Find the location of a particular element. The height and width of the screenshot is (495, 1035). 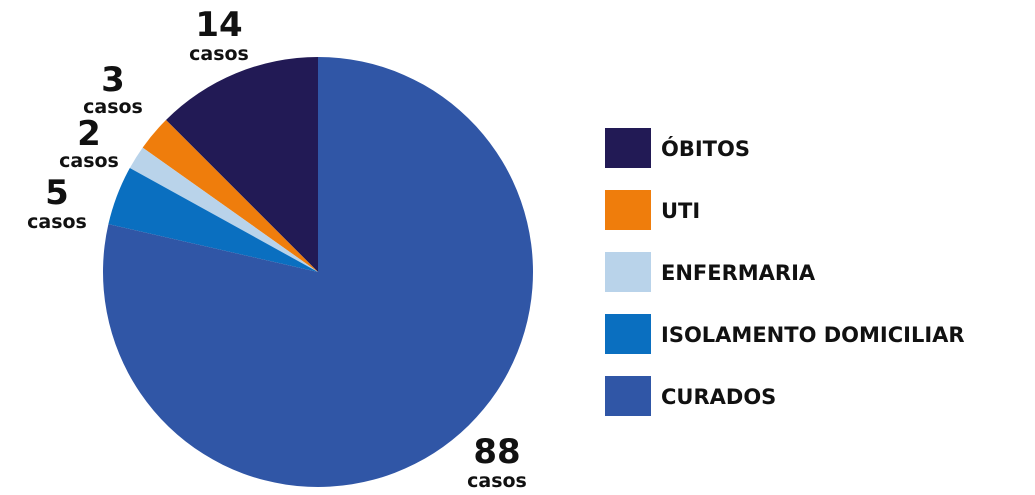

pie-slice-uti is located at coordinates (230, 195).